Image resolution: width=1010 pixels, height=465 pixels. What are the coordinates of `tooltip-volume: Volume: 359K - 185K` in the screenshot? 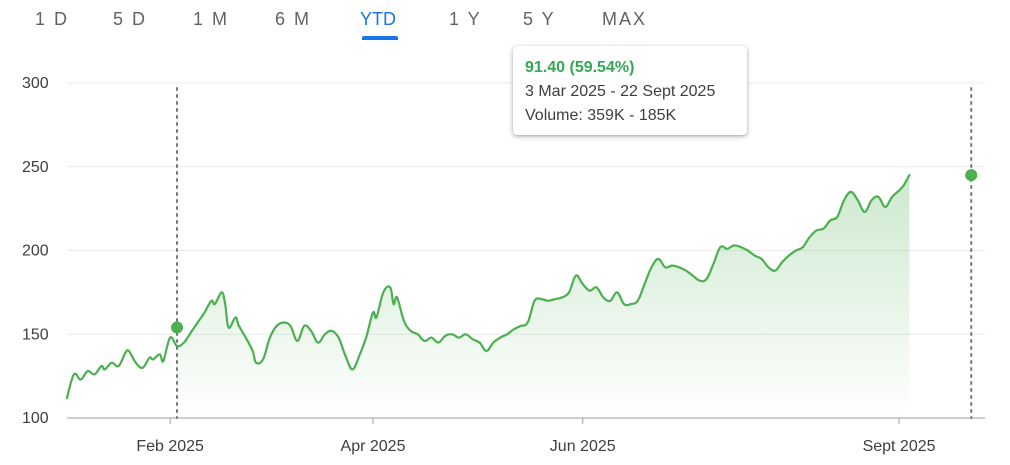 It's located at (601, 115).